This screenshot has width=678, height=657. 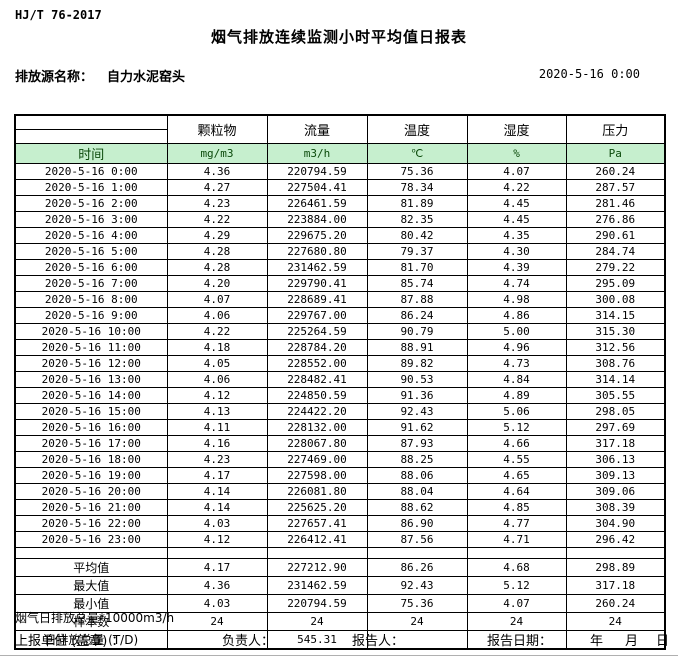 What do you see at coordinates (516, 523) in the screenshot?
I see `value-cell: 4.77` at bounding box center [516, 523].